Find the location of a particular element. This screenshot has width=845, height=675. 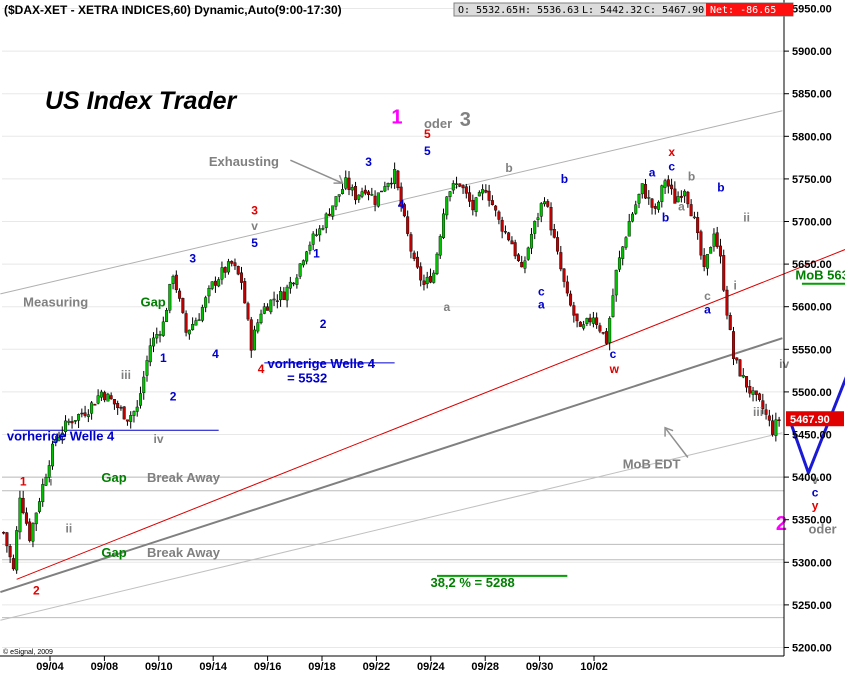

high-value: H: 5536.63 is located at coordinates (549, 10).